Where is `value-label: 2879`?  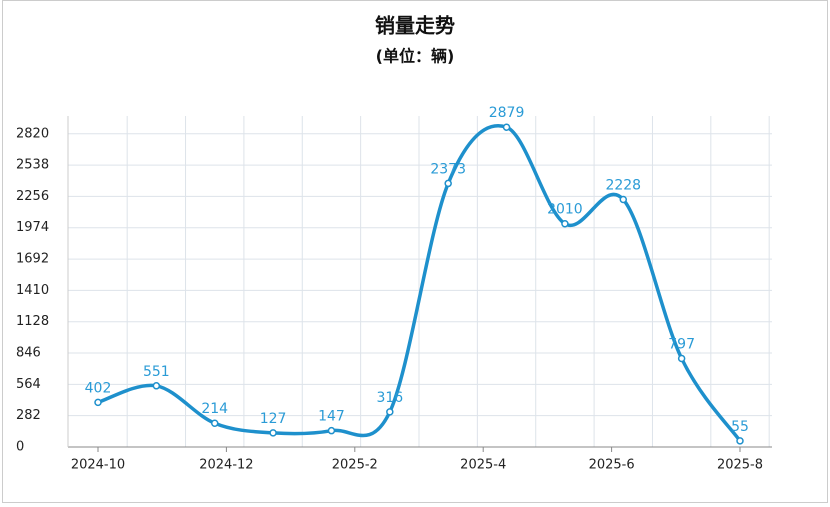 value-label: 2879 is located at coordinates (507, 113).